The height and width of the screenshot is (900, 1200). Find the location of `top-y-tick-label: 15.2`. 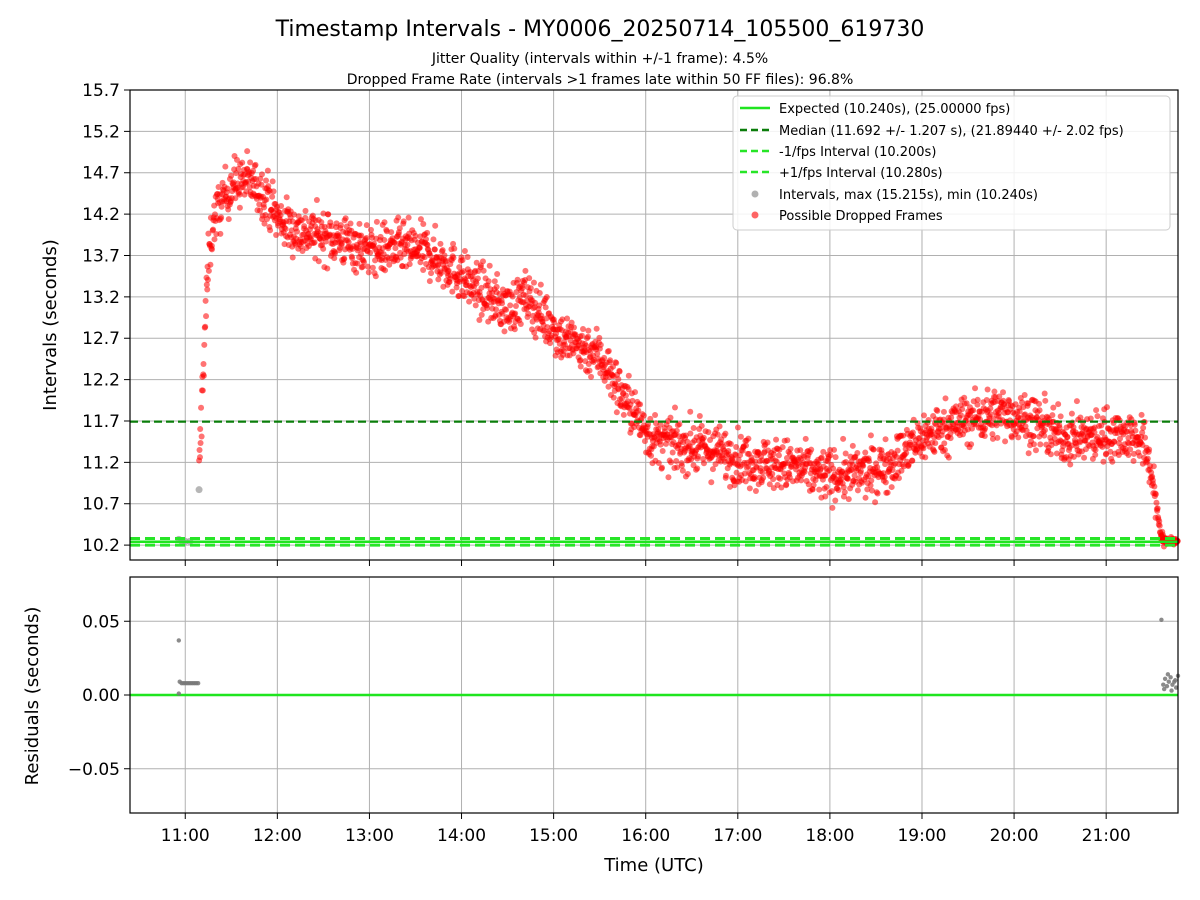

top-y-tick-label: 15.2 is located at coordinates (101, 132).